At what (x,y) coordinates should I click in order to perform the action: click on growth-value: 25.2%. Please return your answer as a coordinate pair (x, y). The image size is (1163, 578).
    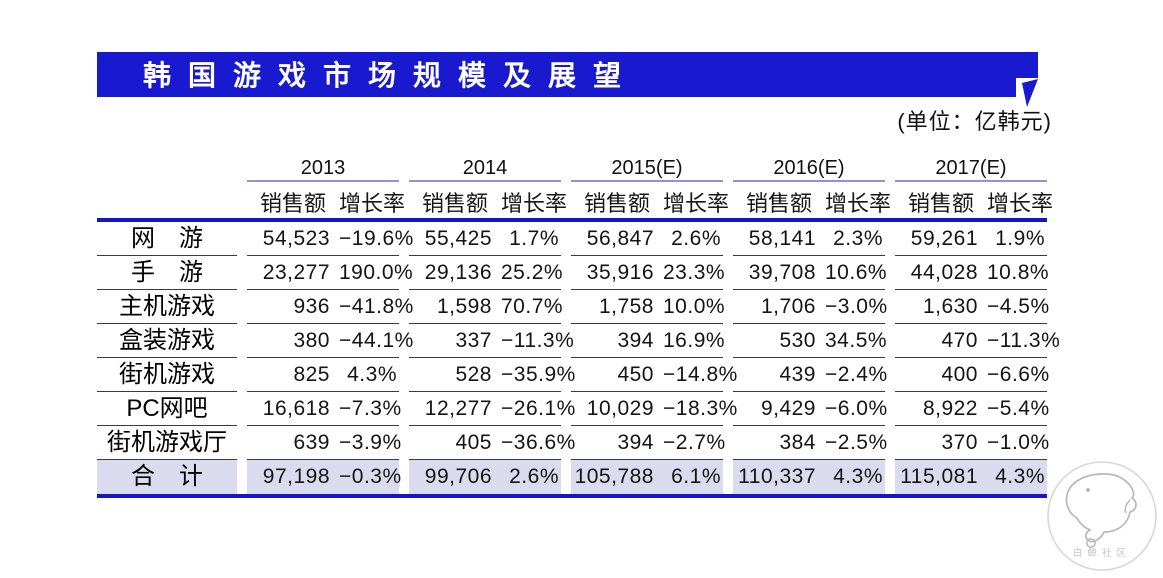
    Looking at the image, I should click on (532, 273).